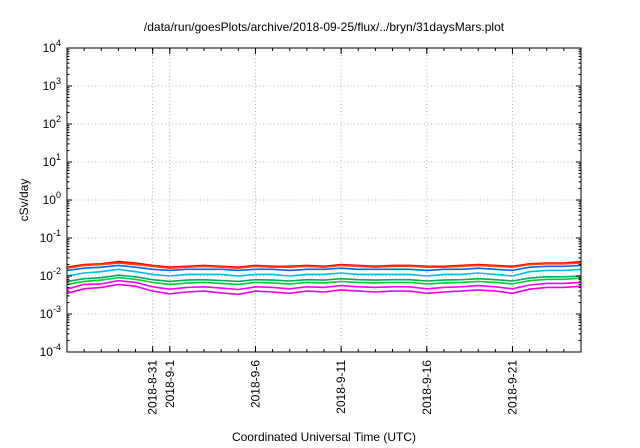 This screenshot has width=640, height=448. Describe the element at coordinates (255, 384) in the screenshot. I see `x-tick-label: 2018-9-6` at that location.